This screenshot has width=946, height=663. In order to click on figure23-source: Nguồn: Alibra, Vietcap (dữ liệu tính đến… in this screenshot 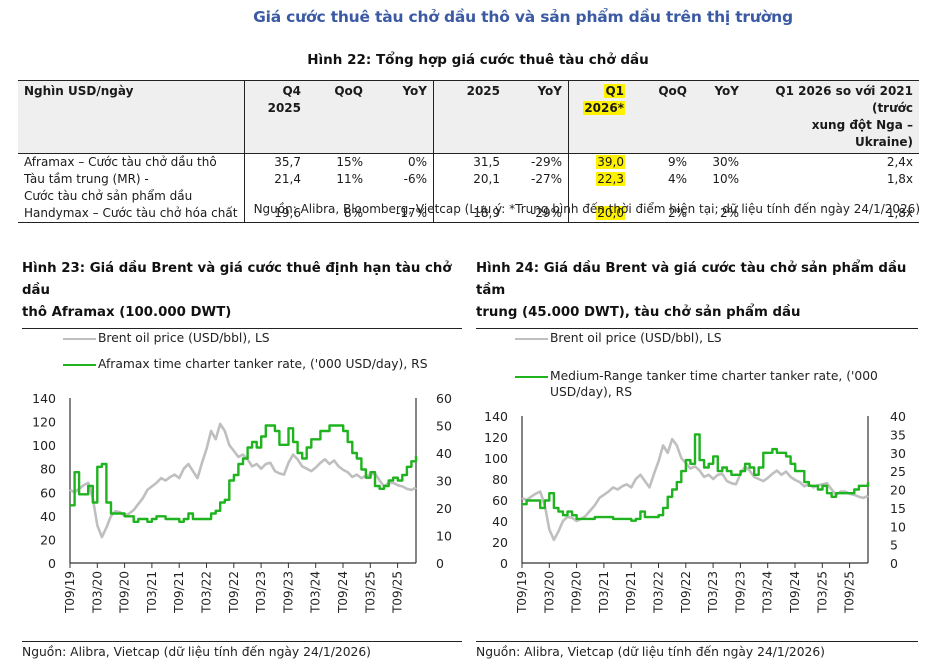, I will do `click(196, 652)`.